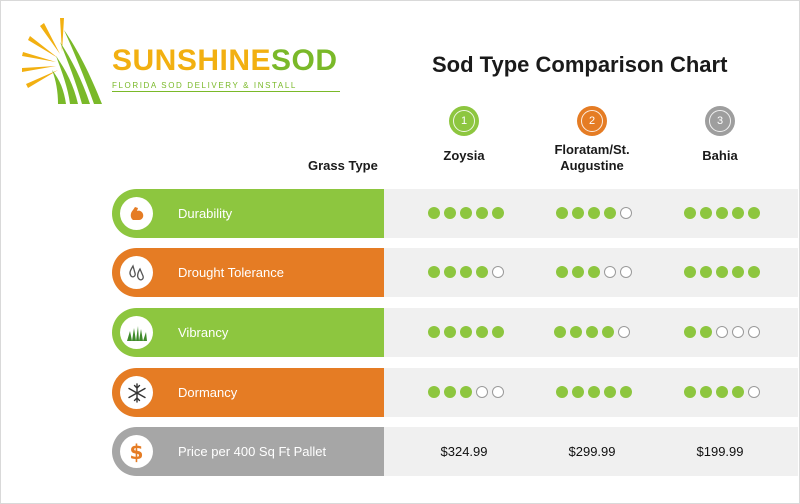  What do you see at coordinates (248, 392) in the screenshot?
I see `row-label-pill: Dormancy` at bounding box center [248, 392].